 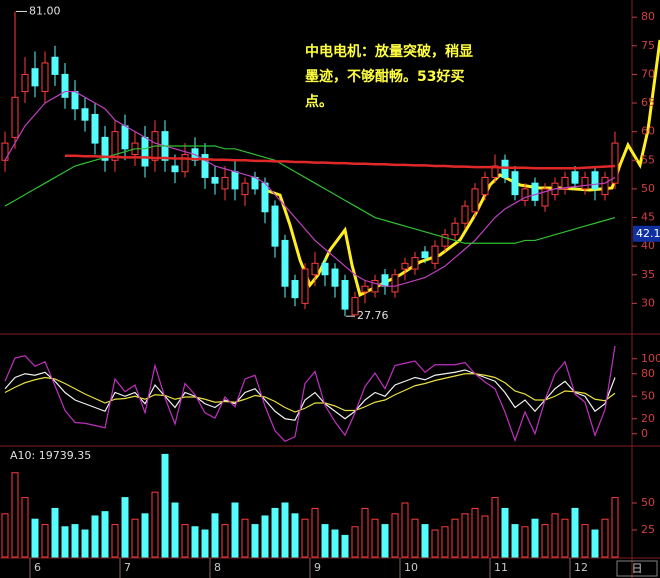 What do you see at coordinates (37, 567) in the screenshot?
I see `x-tick-label: 6` at bounding box center [37, 567].